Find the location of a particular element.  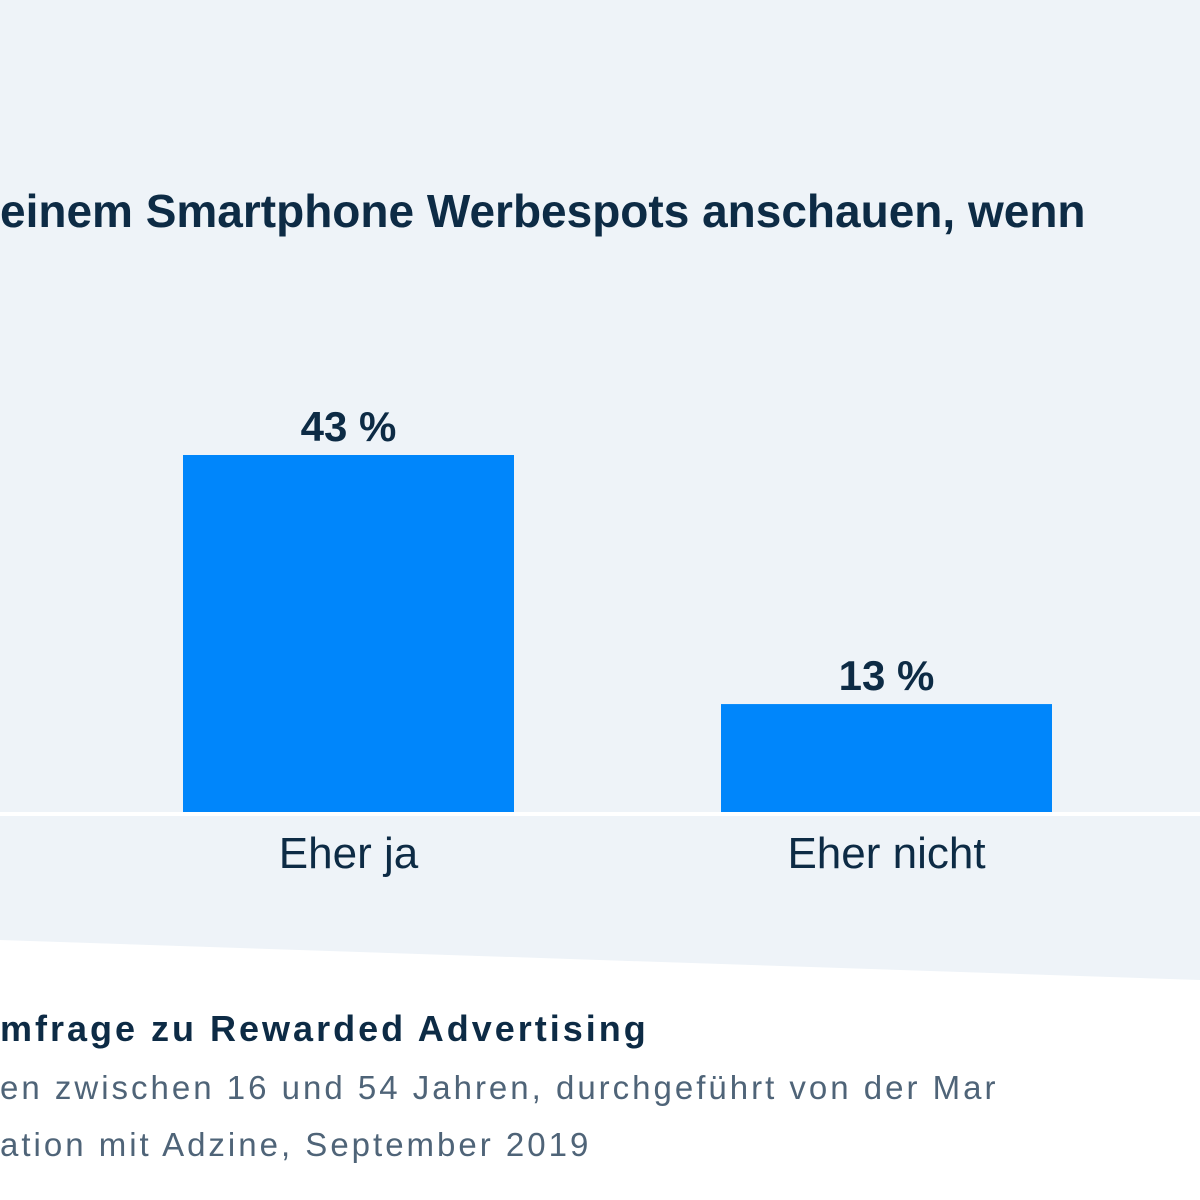

source-line-2: ation mit Adzine, September 2019 is located at coordinates (296, 1144).